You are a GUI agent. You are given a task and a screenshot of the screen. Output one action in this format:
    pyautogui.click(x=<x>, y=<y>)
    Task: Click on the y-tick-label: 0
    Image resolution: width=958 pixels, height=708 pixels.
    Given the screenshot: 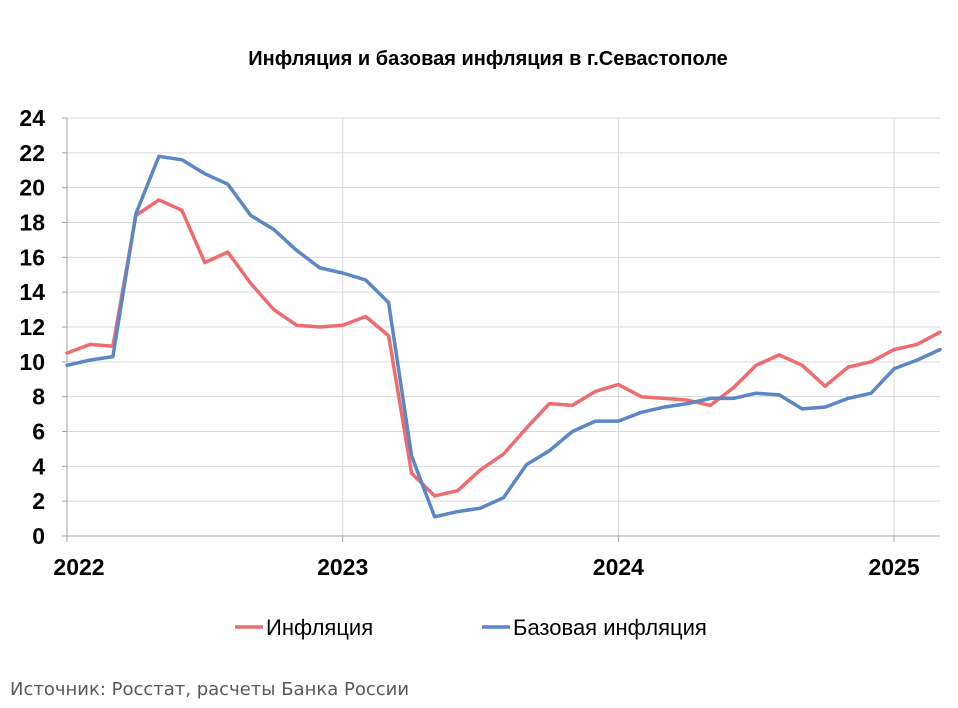 What is the action you would take?
    pyautogui.click(x=38, y=536)
    